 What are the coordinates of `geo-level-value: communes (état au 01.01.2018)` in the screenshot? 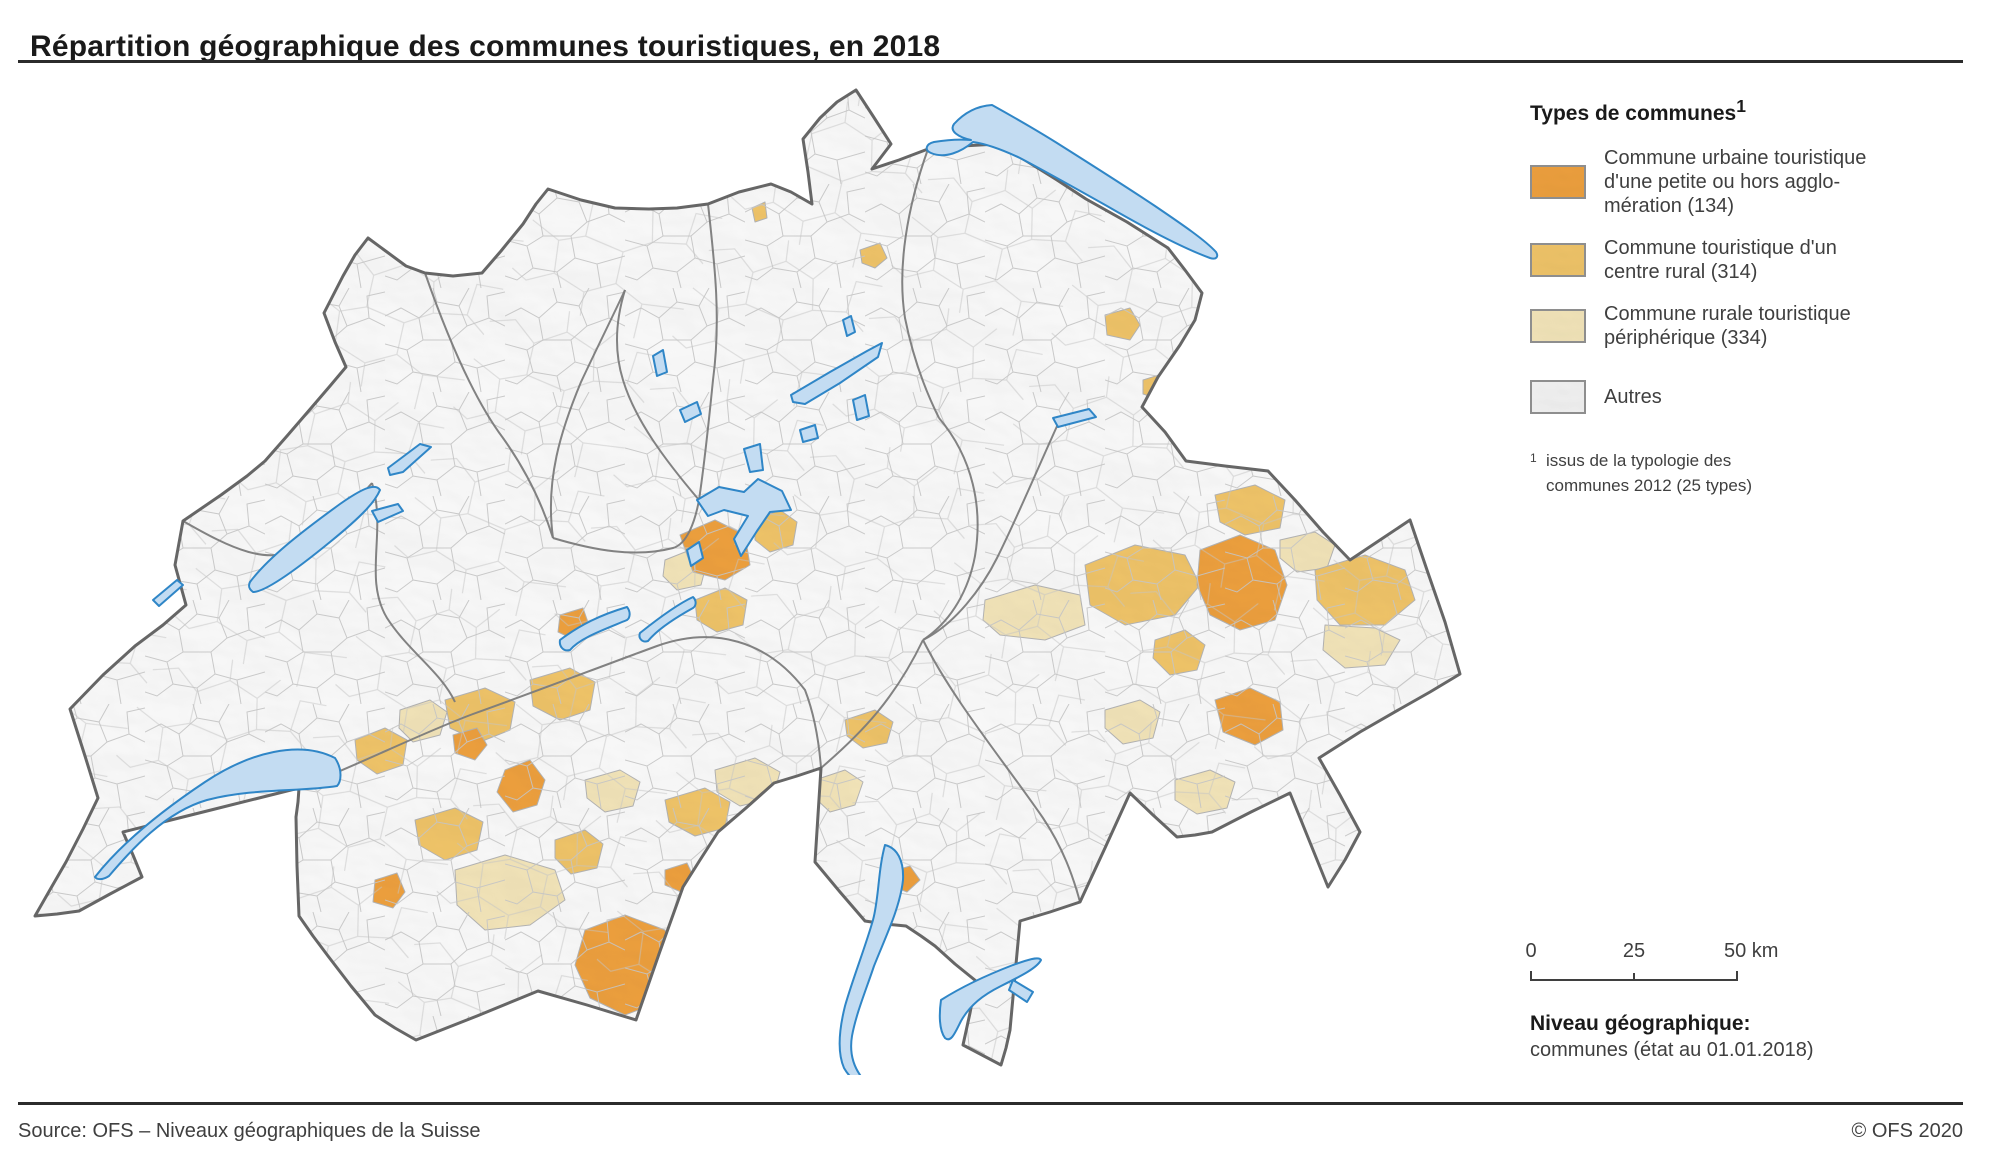 It's located at (1672, 1050).